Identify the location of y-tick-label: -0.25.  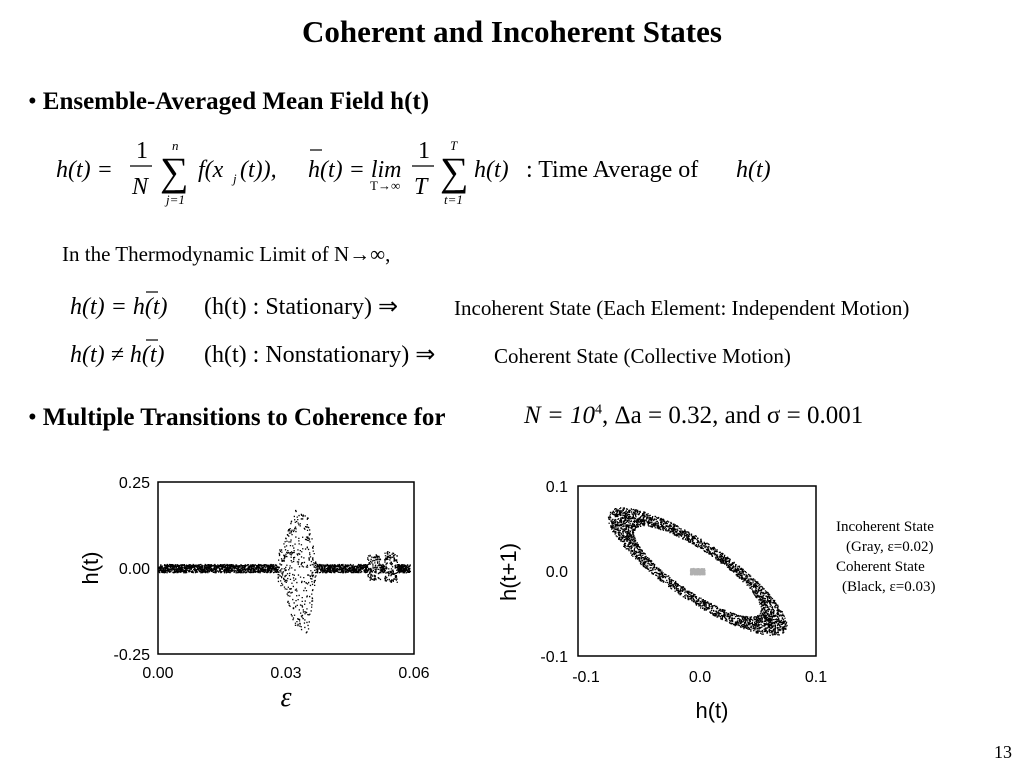
(132, 655).